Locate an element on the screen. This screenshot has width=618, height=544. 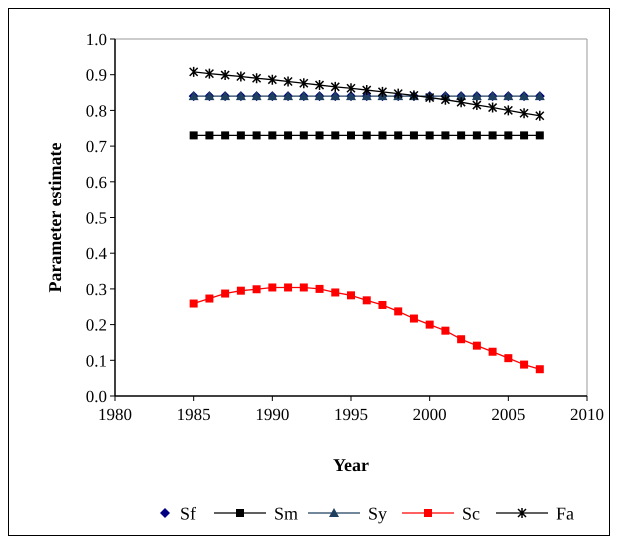
x-tick-label: 2010 is located at coordinates (587, 414).